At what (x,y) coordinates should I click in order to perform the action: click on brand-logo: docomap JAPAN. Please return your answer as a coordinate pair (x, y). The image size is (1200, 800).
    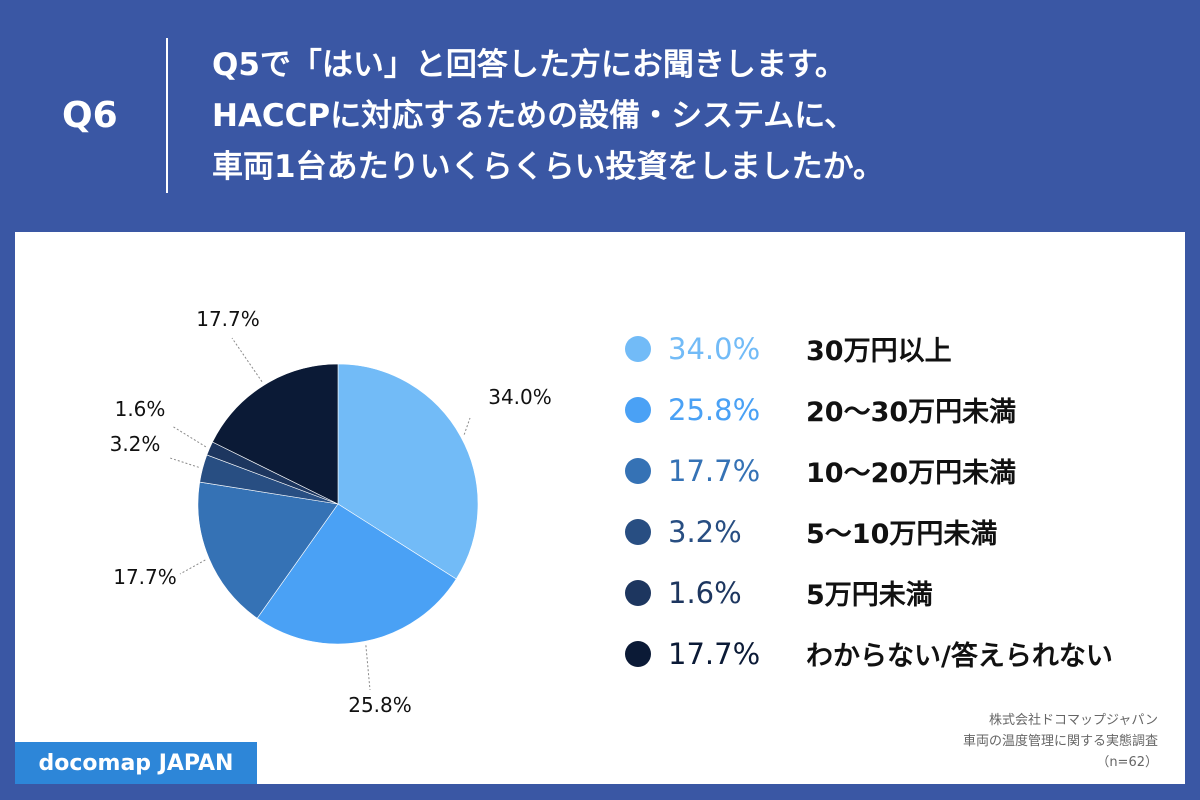
    Looking at the image, I should click on (136, 763).